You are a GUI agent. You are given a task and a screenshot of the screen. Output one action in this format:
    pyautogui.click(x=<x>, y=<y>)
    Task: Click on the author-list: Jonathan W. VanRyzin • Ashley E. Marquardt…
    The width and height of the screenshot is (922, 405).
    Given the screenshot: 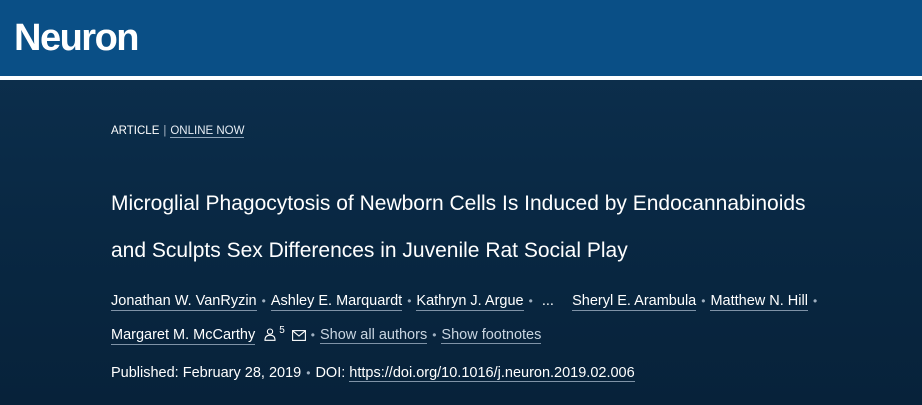 What is the action you would take?
    pyautogui.click(x=511, y=319)
    